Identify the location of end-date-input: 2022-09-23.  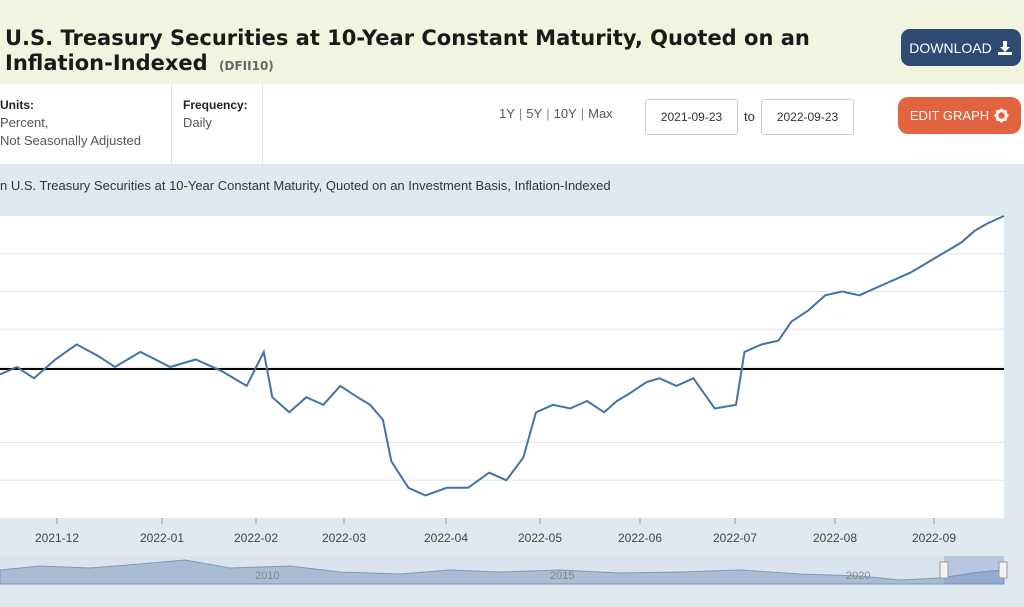
(807, 117).